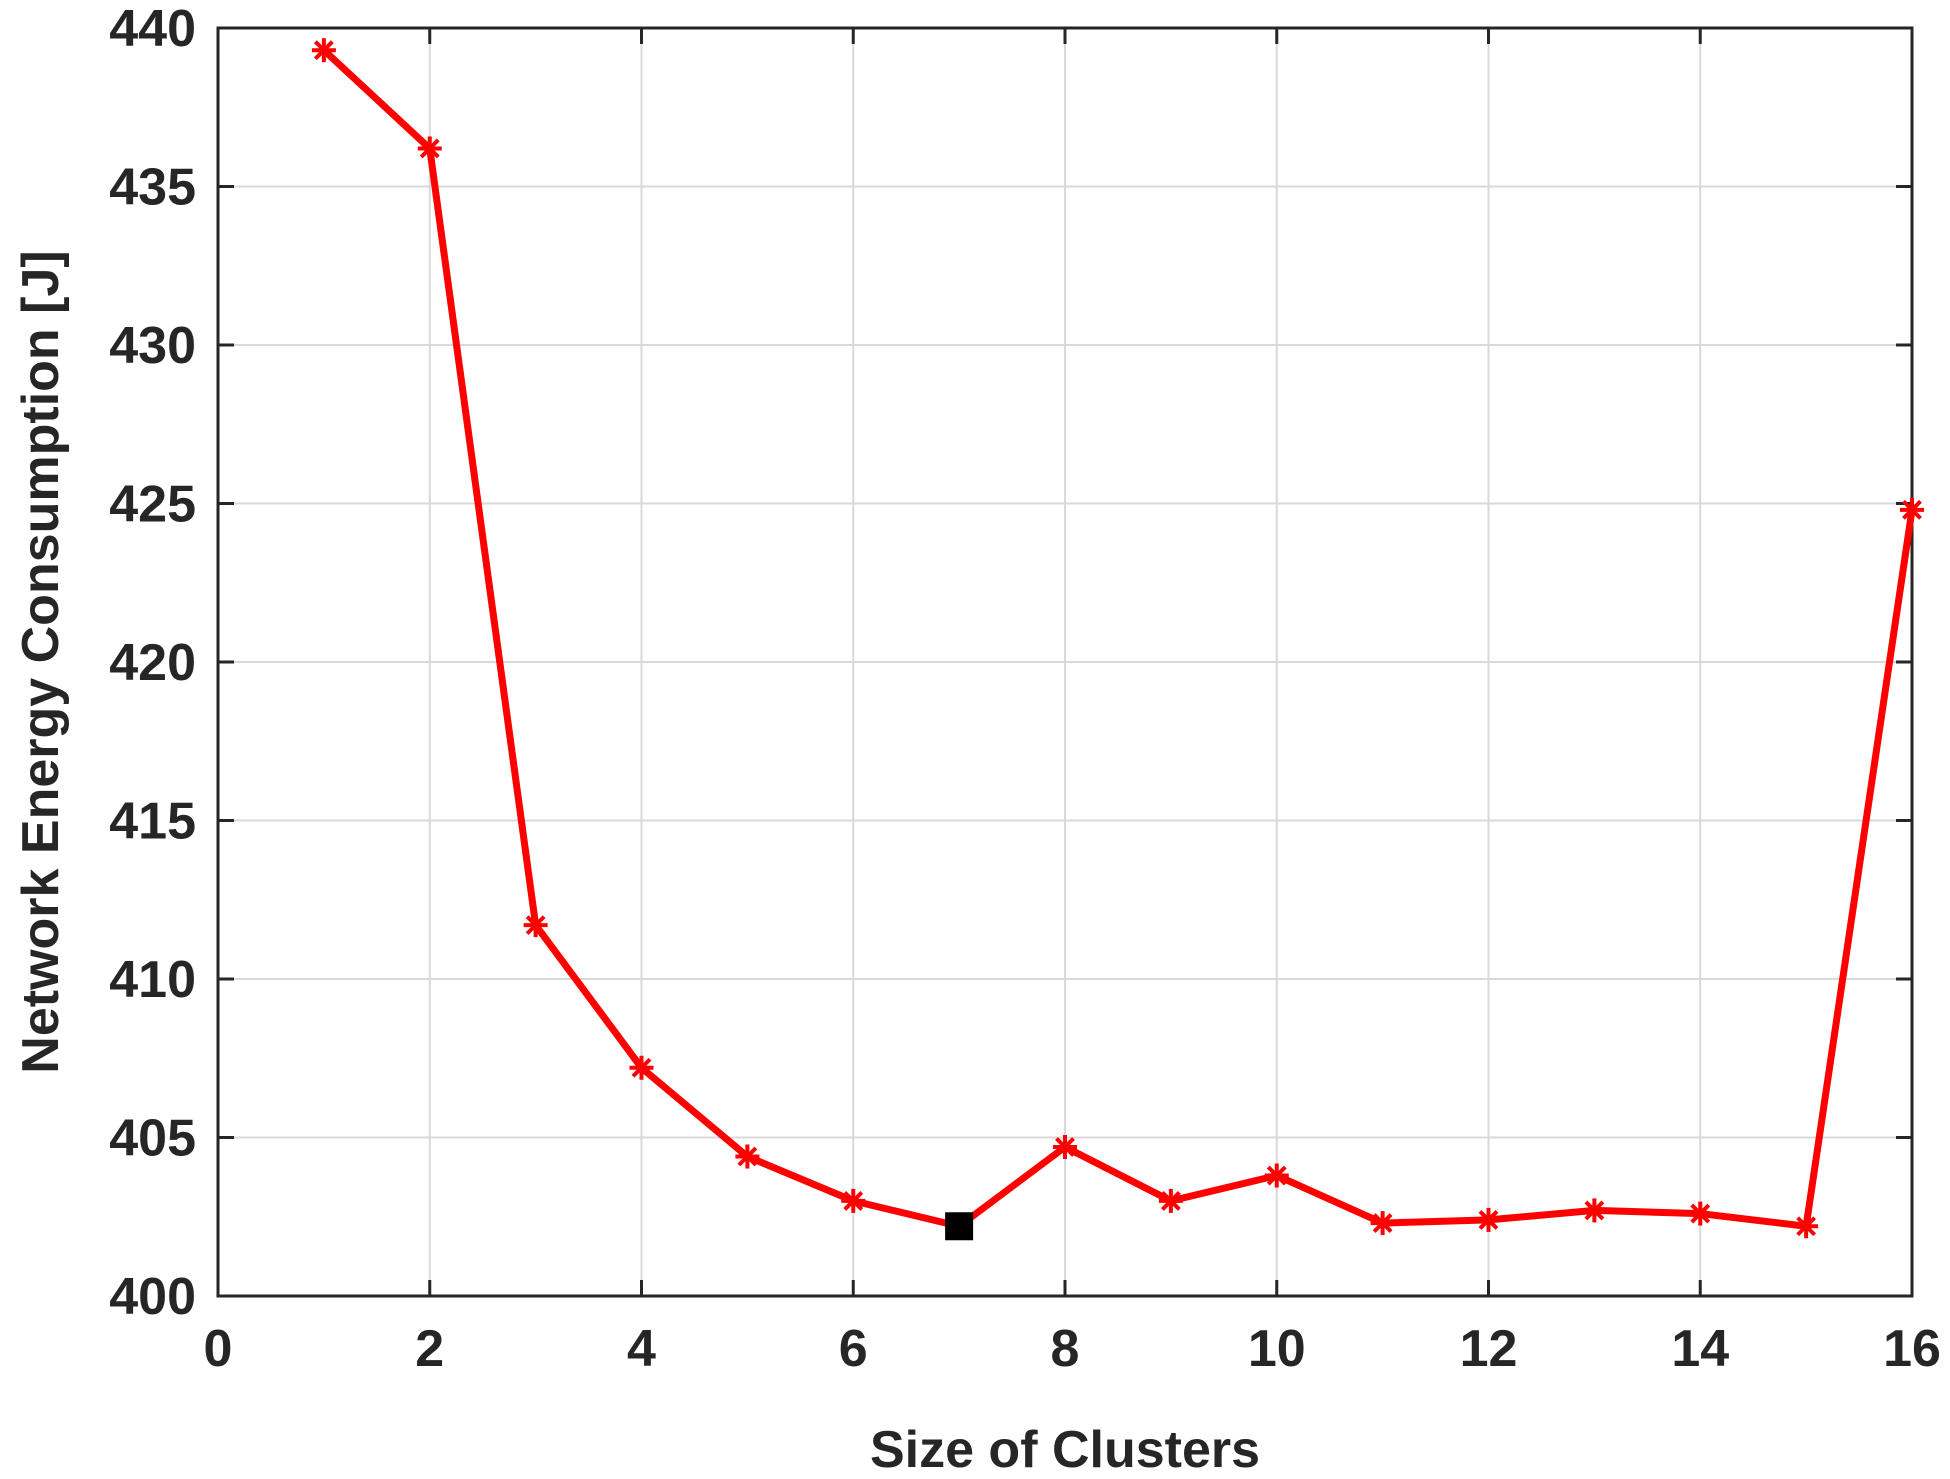 This screenshot has height=1479, width=1950. What do you see at coordinates (152, 505) in the screenshot?
I see `y-tick-label: 425` at bounding box center [152, 505].